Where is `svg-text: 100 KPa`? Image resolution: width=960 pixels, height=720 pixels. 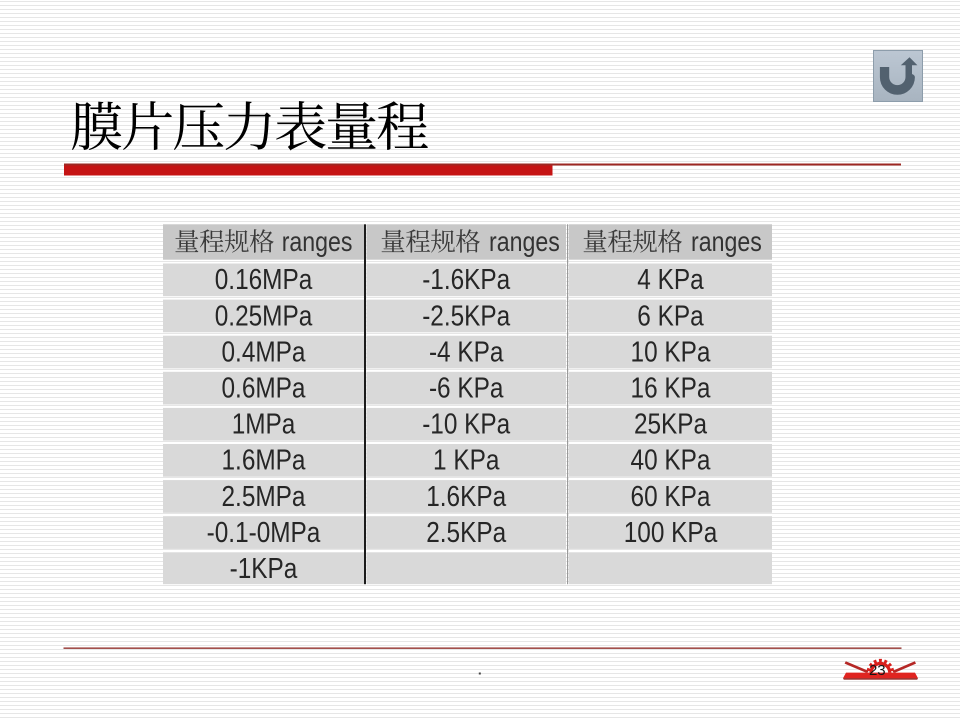 svg-text: 100 KPa is located at coordinates (671, 533).